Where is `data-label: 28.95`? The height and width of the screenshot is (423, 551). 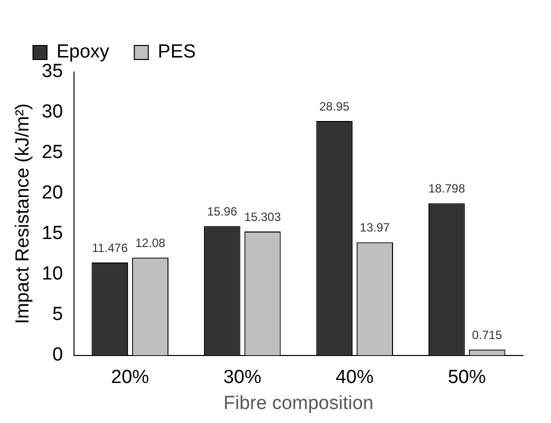 data-label: 28.95 is located at coordinates (334, 106).